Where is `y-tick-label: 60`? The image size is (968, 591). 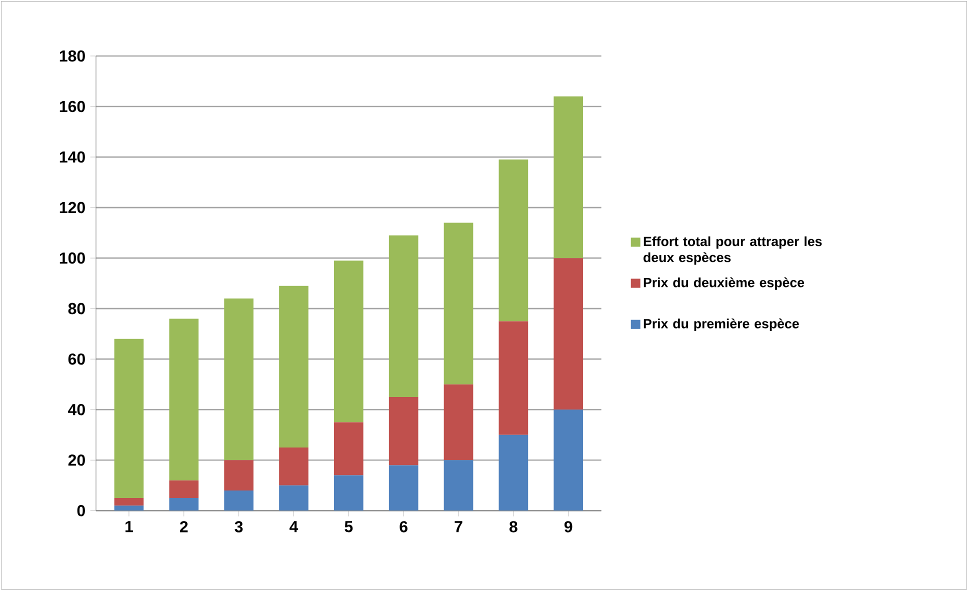
y-tick-label: 60 is located at coordinates (76, 359).